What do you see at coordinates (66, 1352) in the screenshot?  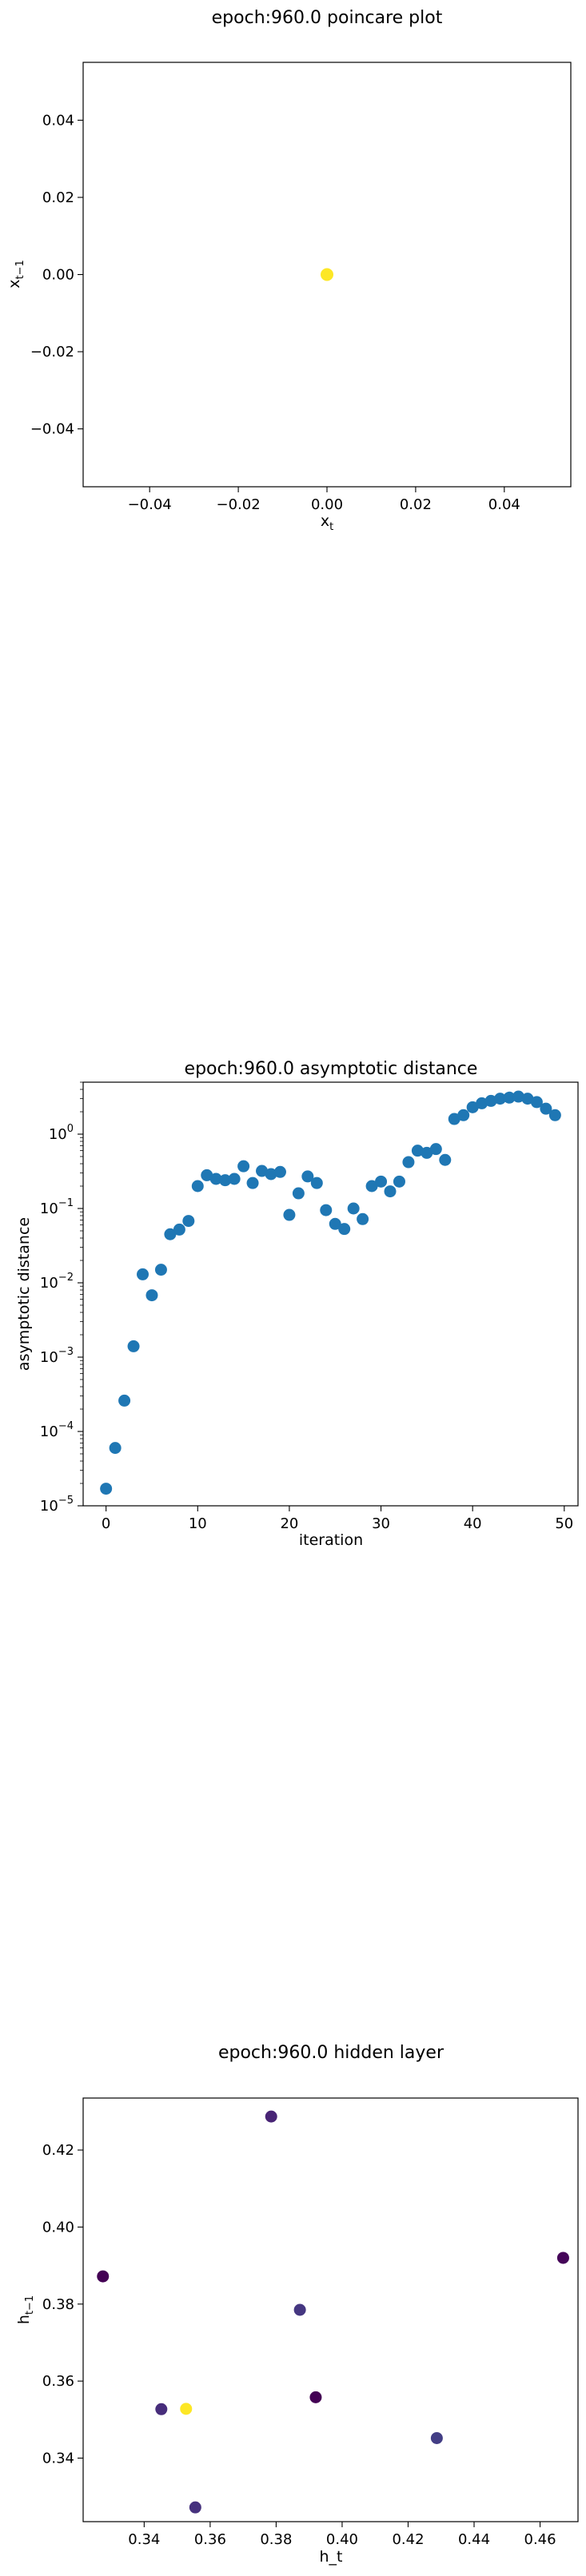 I see `y-tick-exponent: −3` at bounding box center [66, 1352].